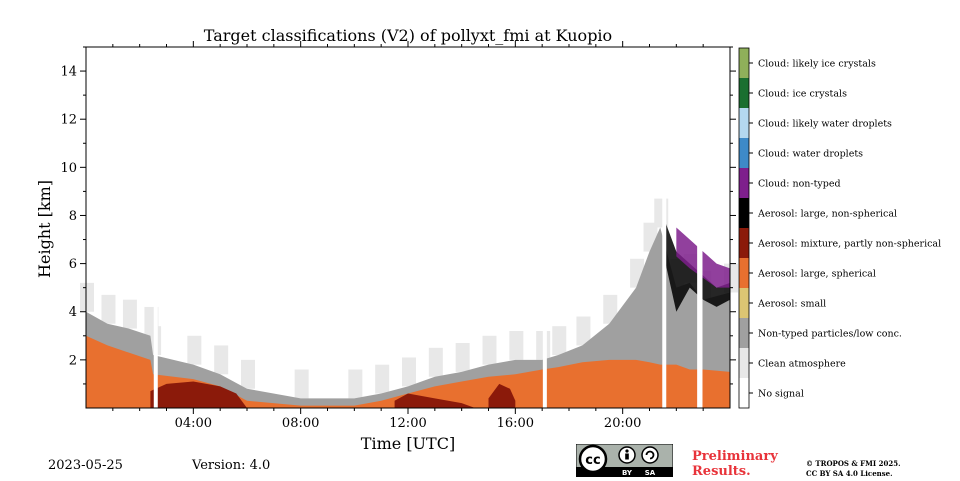  I want to click on colorbar-label: Cloud: ice crystals, so click(802, 94).